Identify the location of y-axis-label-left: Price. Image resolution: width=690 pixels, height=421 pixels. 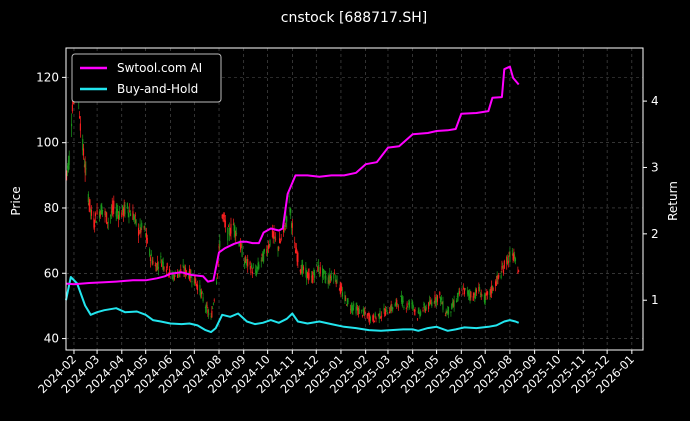
(16, 200).